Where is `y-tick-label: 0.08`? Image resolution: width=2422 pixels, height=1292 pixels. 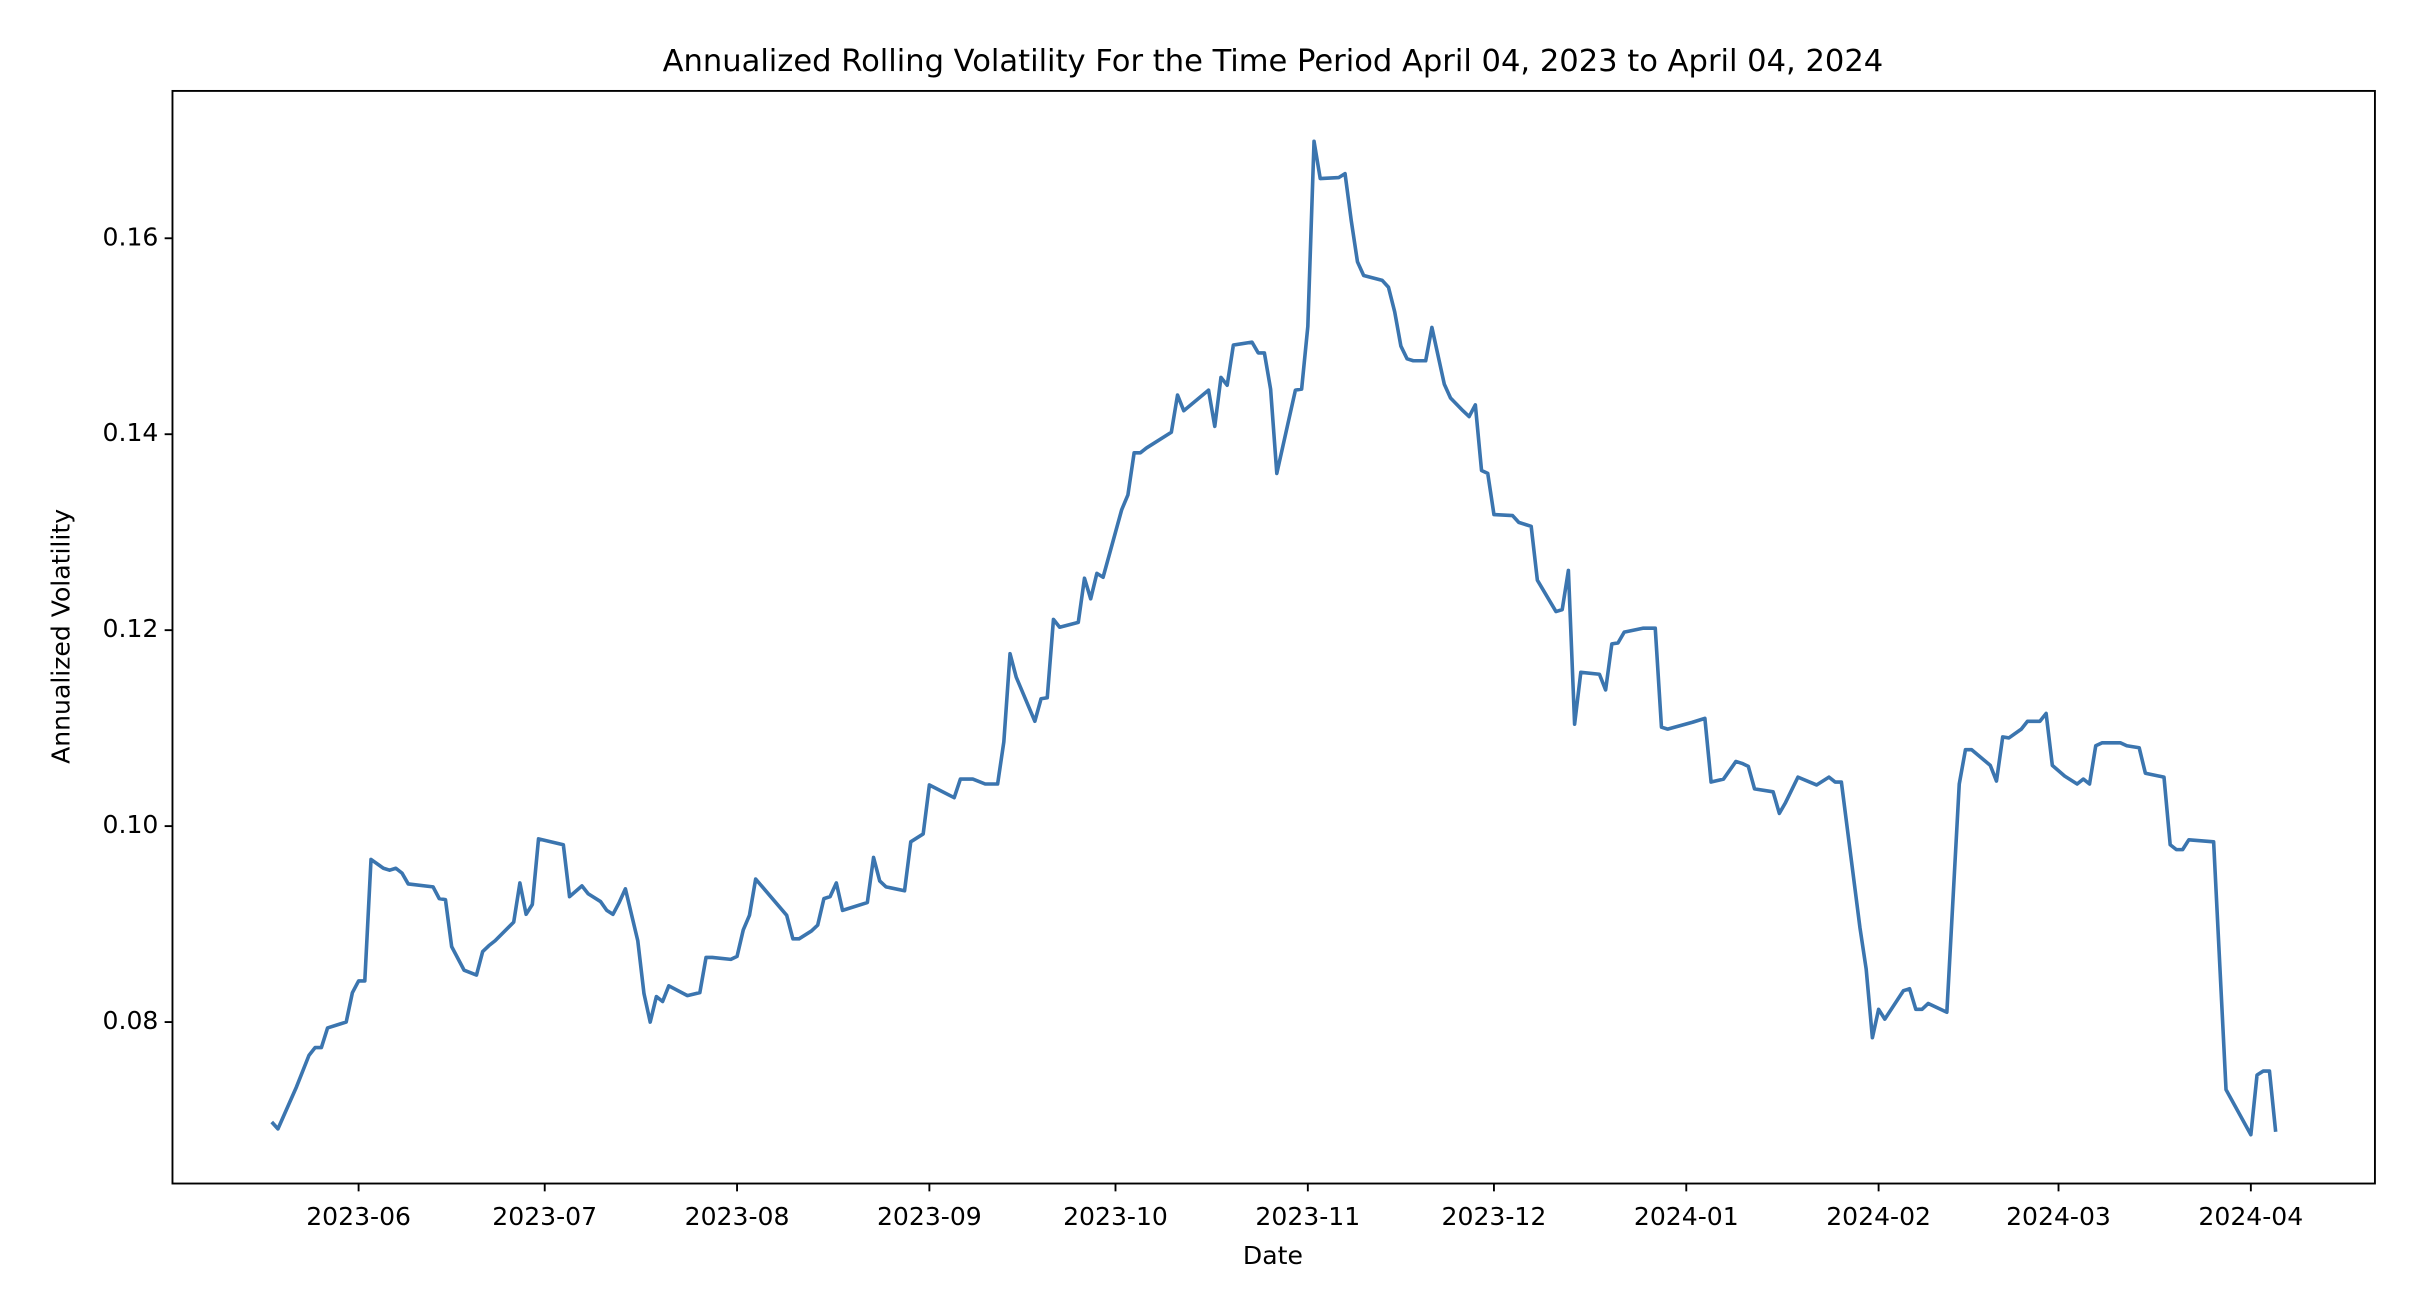
y-tick-label: 0.08 is located at coordinates (131, 1020).